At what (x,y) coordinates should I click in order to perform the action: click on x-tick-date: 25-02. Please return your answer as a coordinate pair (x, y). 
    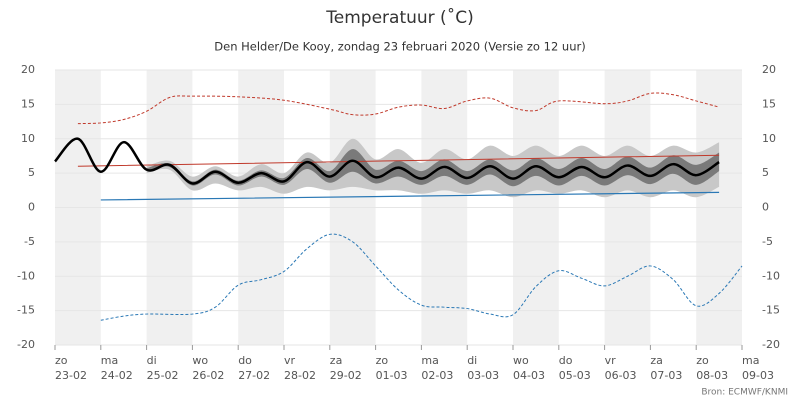
    Looking at the image, I should click on (163, 375).